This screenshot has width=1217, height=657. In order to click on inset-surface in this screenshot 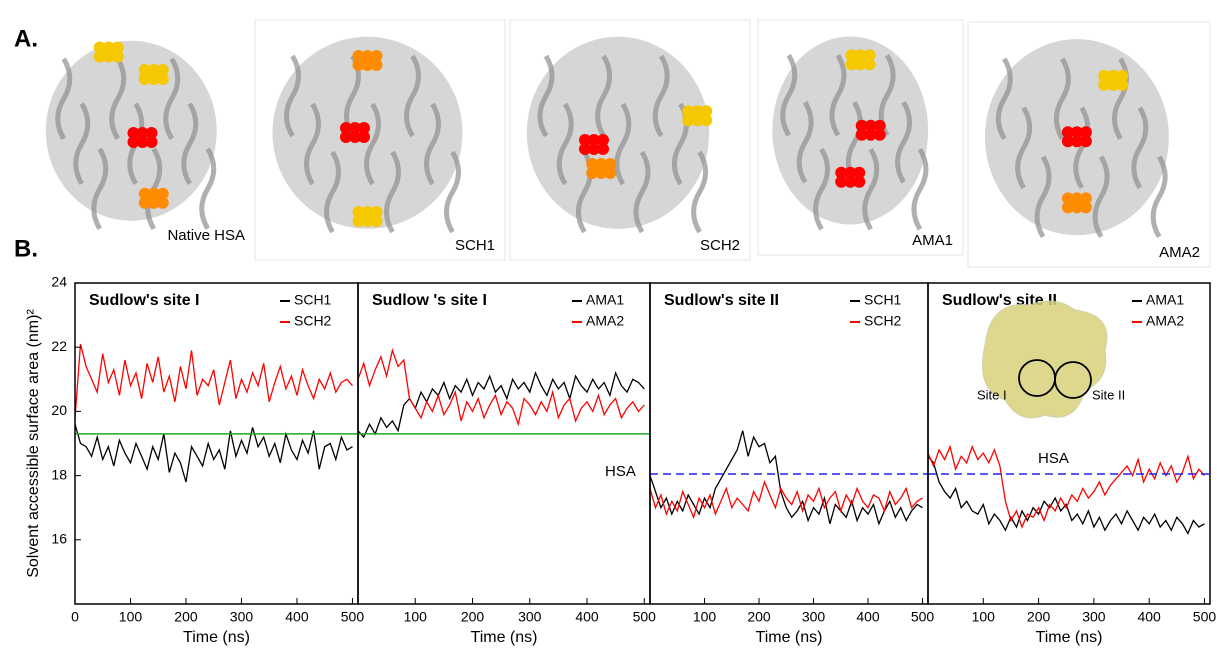, I will do `click(1045, 359)`.